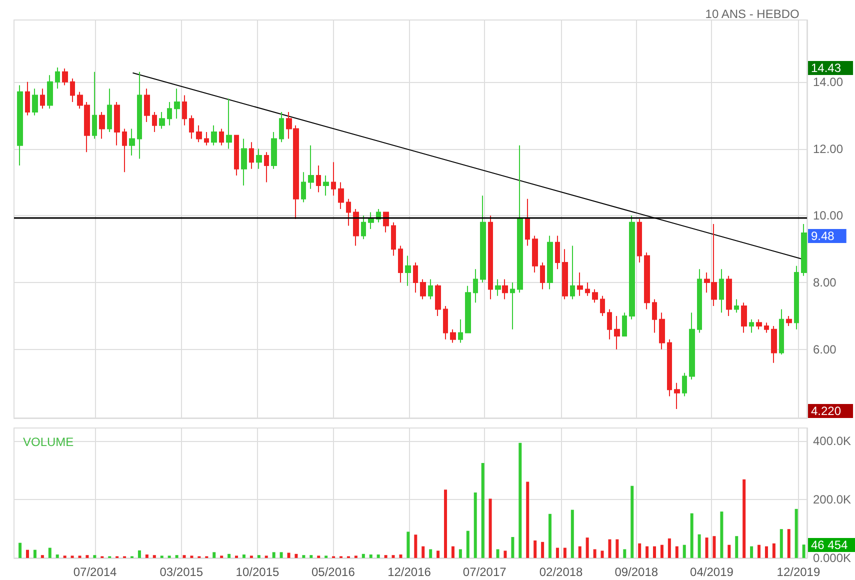 The width and height of the screenshot is (855, 580). Describe the element at coordinates (258, 572) in the screenshot. I see `x-tick-label: 10/2015` at that location.